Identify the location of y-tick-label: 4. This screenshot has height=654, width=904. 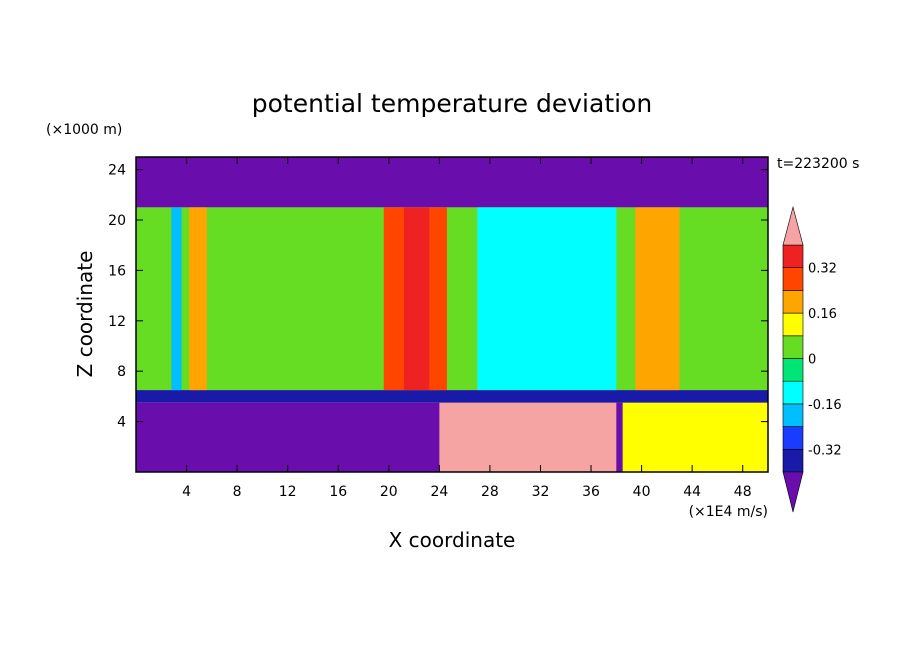
(121, 423).